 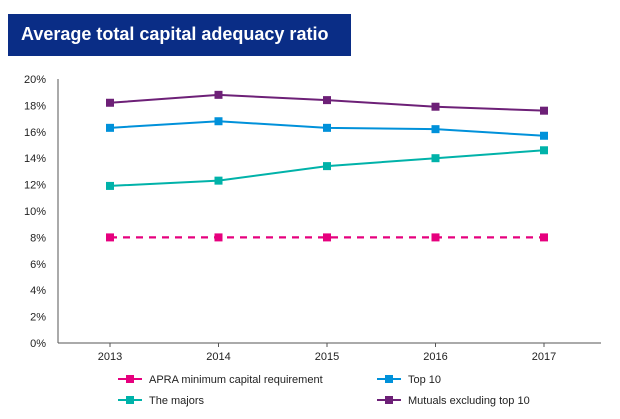 I want to click on x-tick-label: 2017, so click(x=544, y=357).